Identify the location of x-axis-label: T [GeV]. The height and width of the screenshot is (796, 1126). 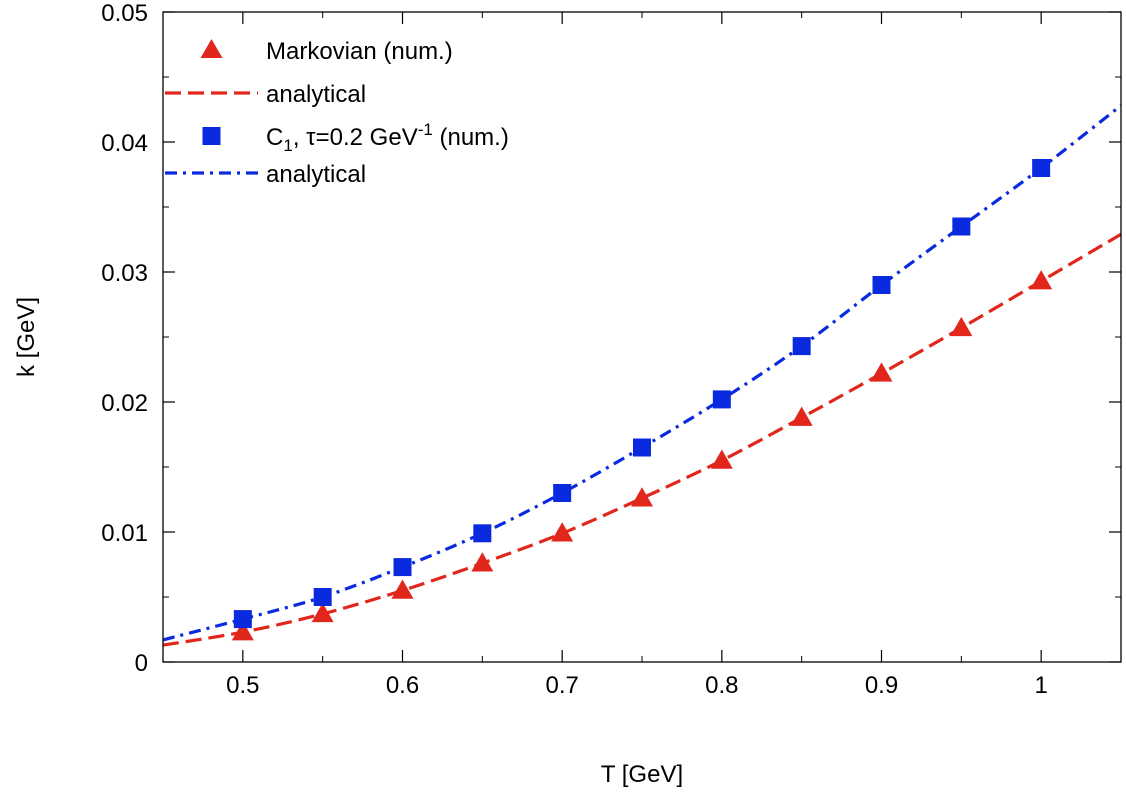
(642, 774).